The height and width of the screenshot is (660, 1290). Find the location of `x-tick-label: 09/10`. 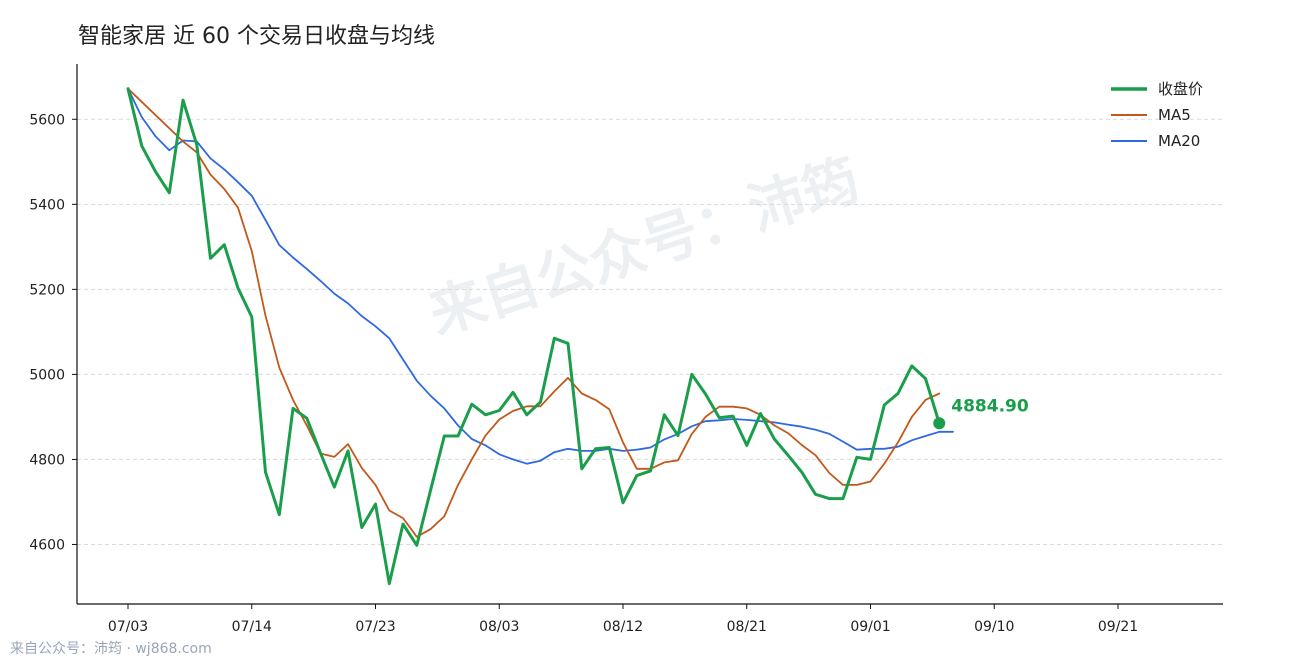

x-tick-label: 09/10 is located at coordinates (994, 627).